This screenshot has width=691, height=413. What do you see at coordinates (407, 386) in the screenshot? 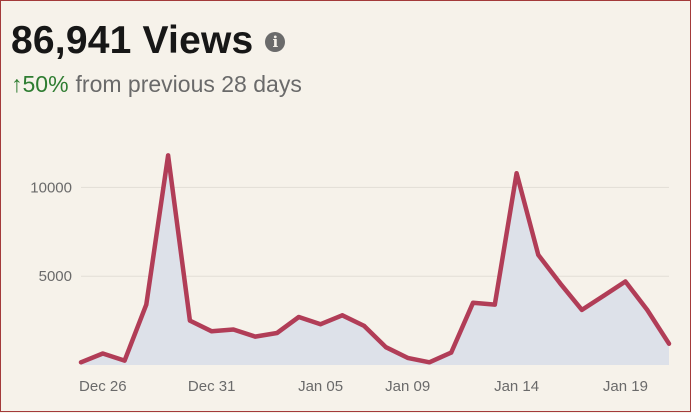
I see `x-tick-label: Jan 09` at bounding box center [407, 386].